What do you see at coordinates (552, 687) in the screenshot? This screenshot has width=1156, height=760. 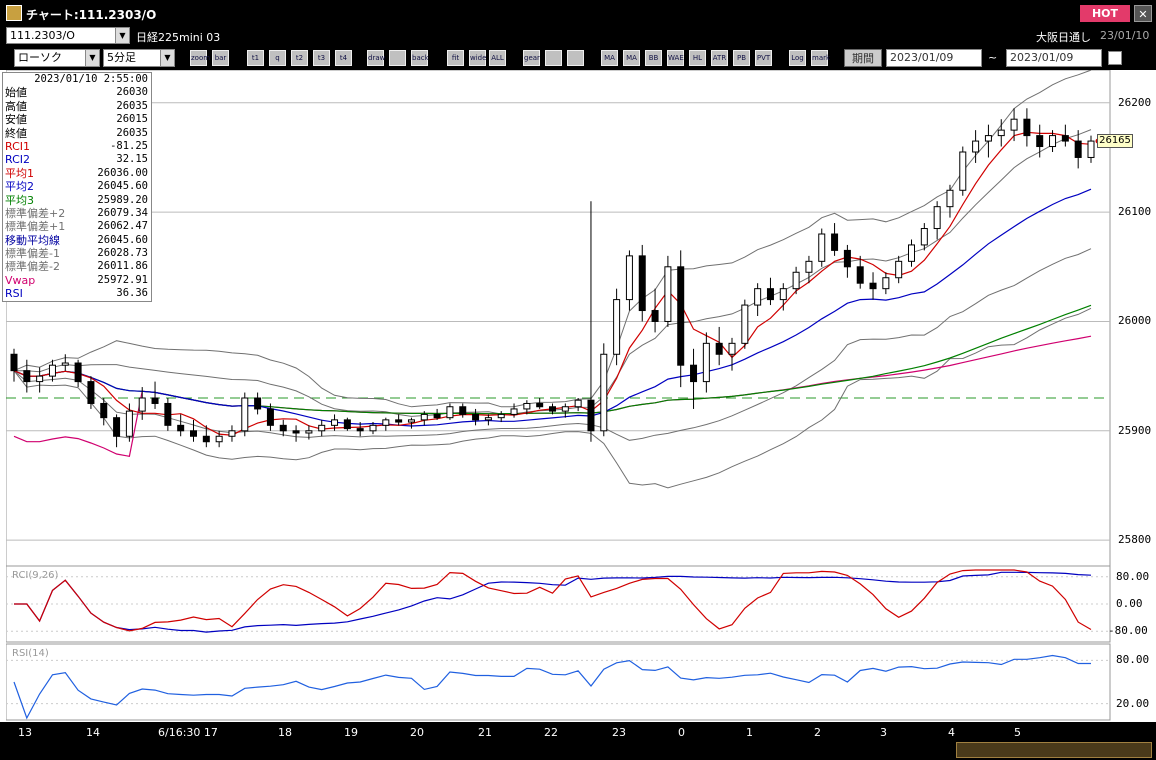 I see `rsi-line` at bounding box center [552, 687].